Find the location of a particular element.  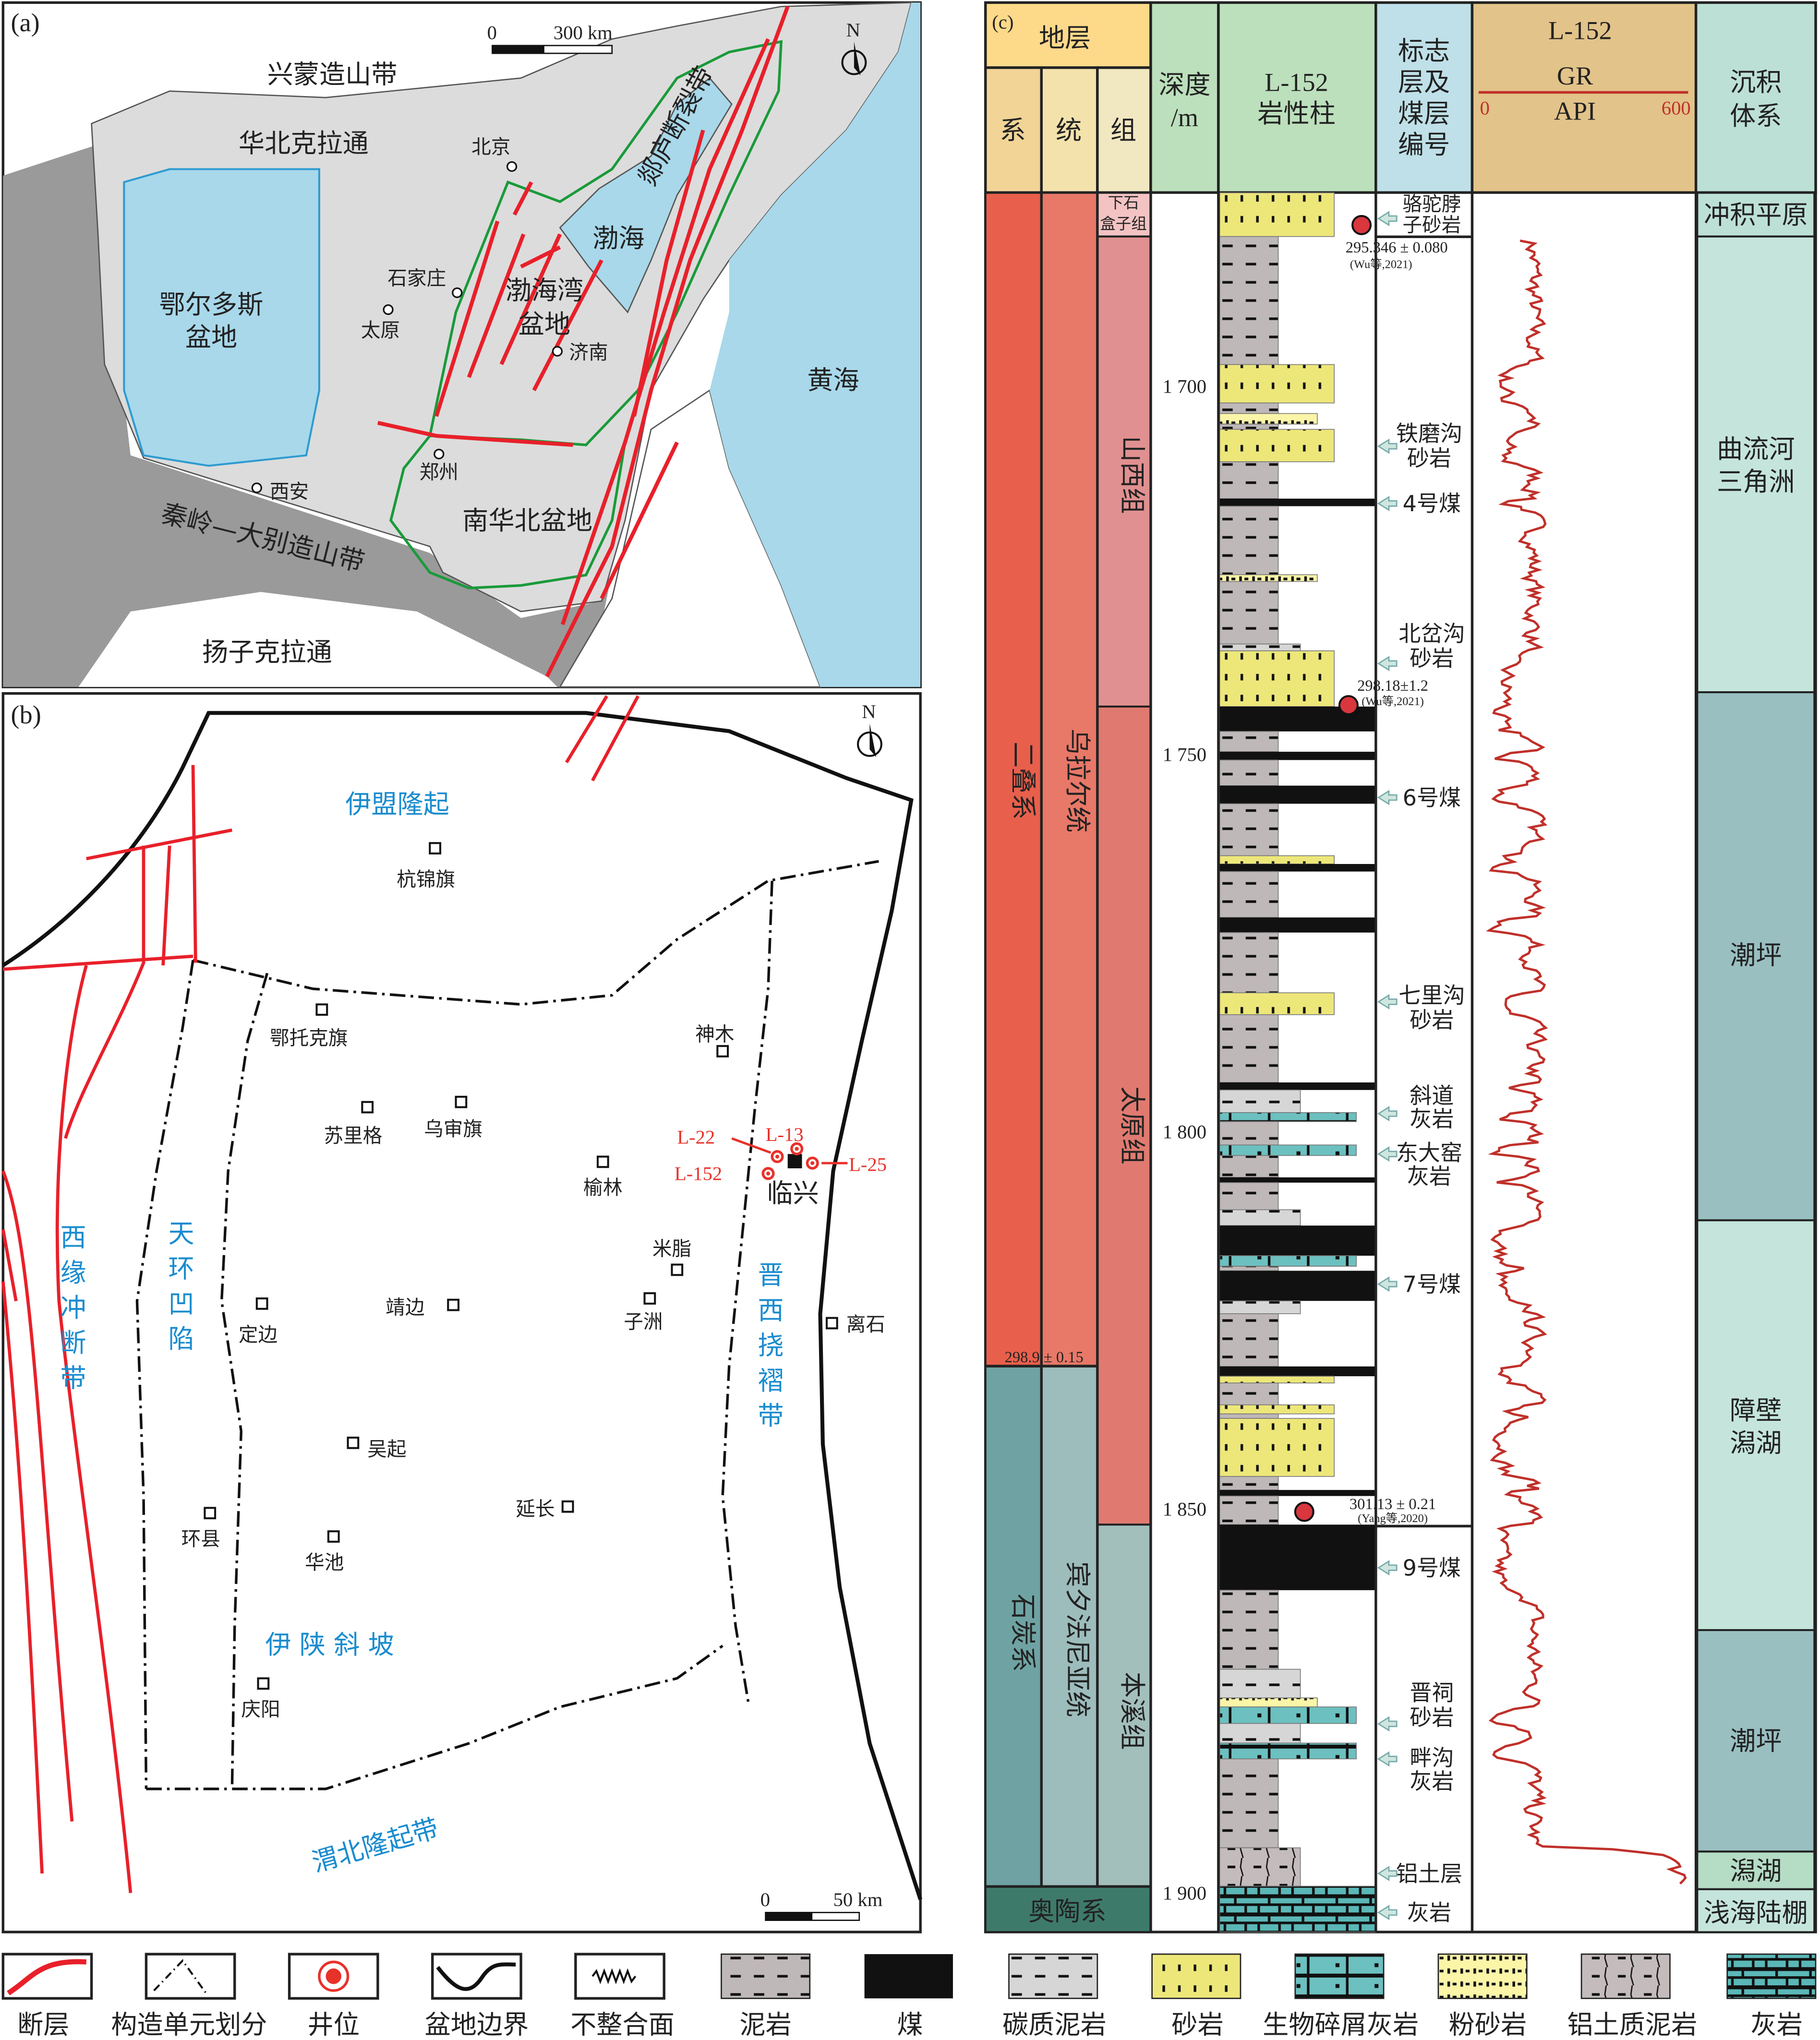

series-band is located at coordinates (1069, 780).